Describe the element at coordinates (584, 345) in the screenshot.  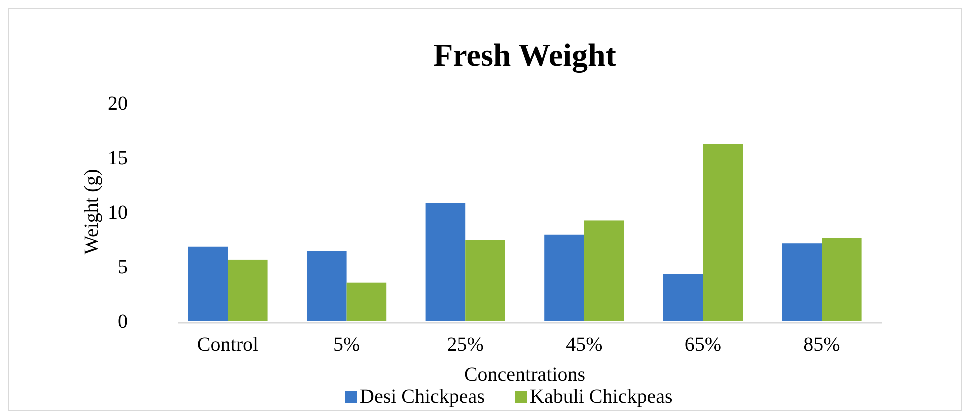
I see `x-tick-label: 45%` at that location.